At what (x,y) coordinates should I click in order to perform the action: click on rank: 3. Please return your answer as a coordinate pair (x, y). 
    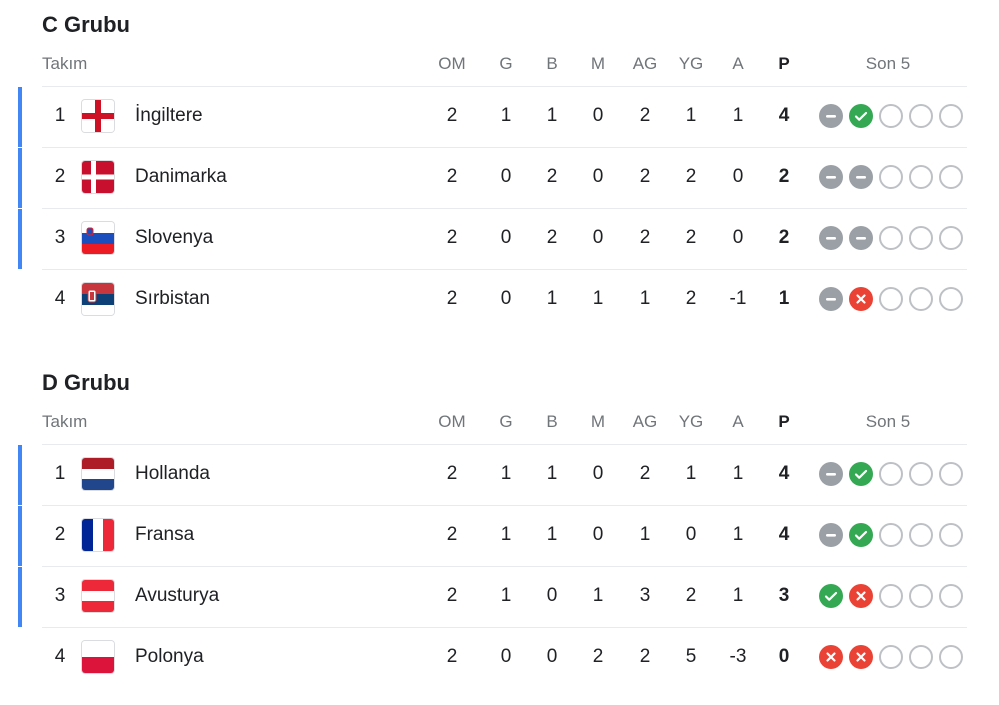
    Looking at the image, I should click on (60, 237).